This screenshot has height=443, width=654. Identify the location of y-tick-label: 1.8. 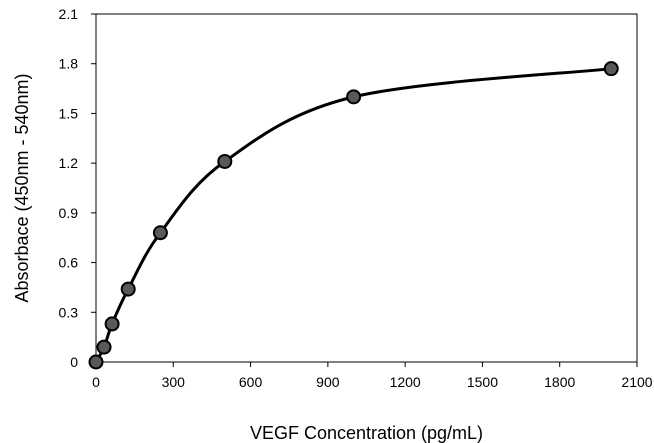
(69, 64).